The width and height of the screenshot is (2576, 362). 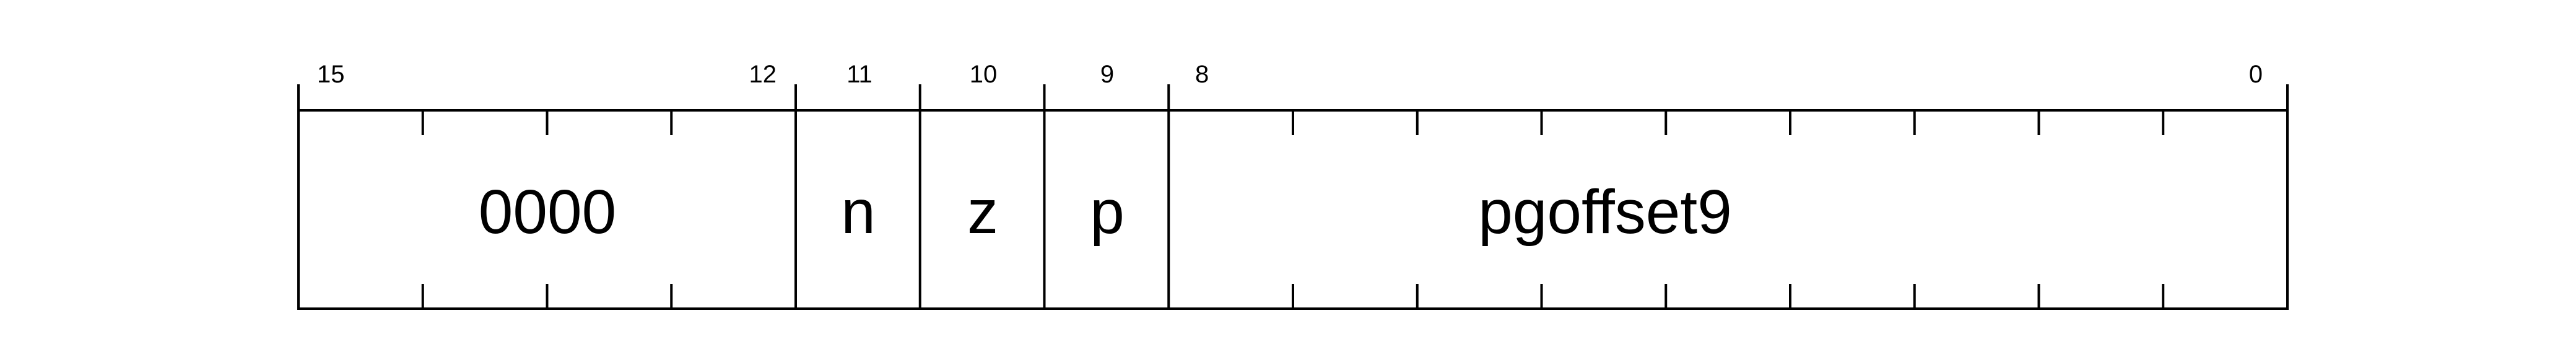 What do you see at coordinates (982, 212) in the screenshot?
I see `field-name-z: z` at bounding box center [982, 212].